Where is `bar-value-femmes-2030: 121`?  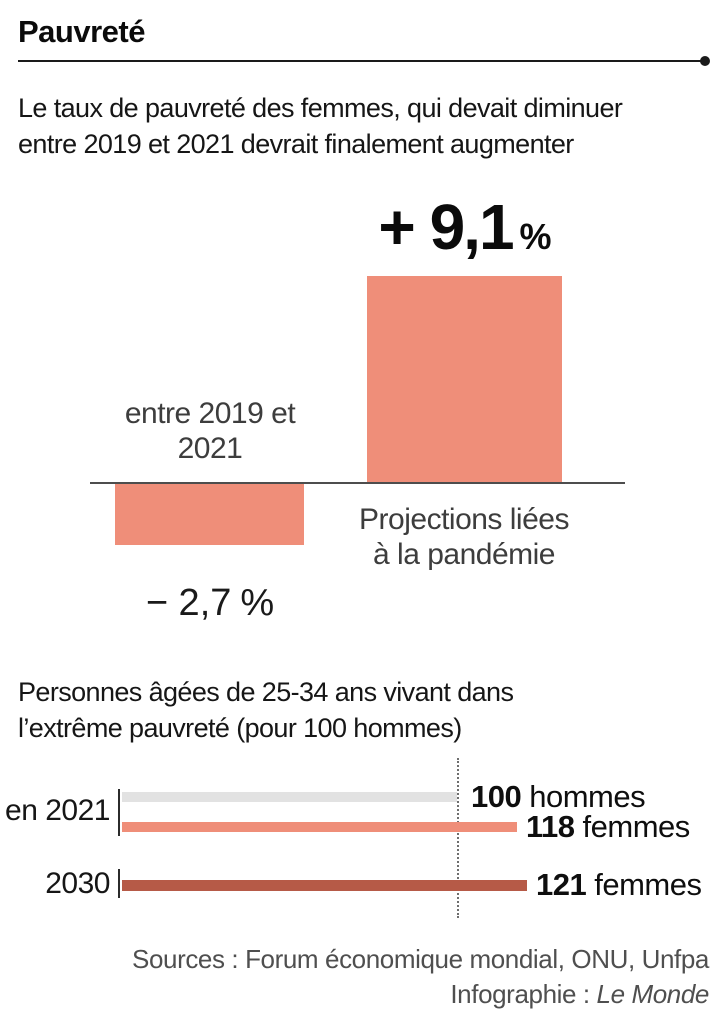 bar-value-femmes-2030: 121 is located at coordinates (561, 884).